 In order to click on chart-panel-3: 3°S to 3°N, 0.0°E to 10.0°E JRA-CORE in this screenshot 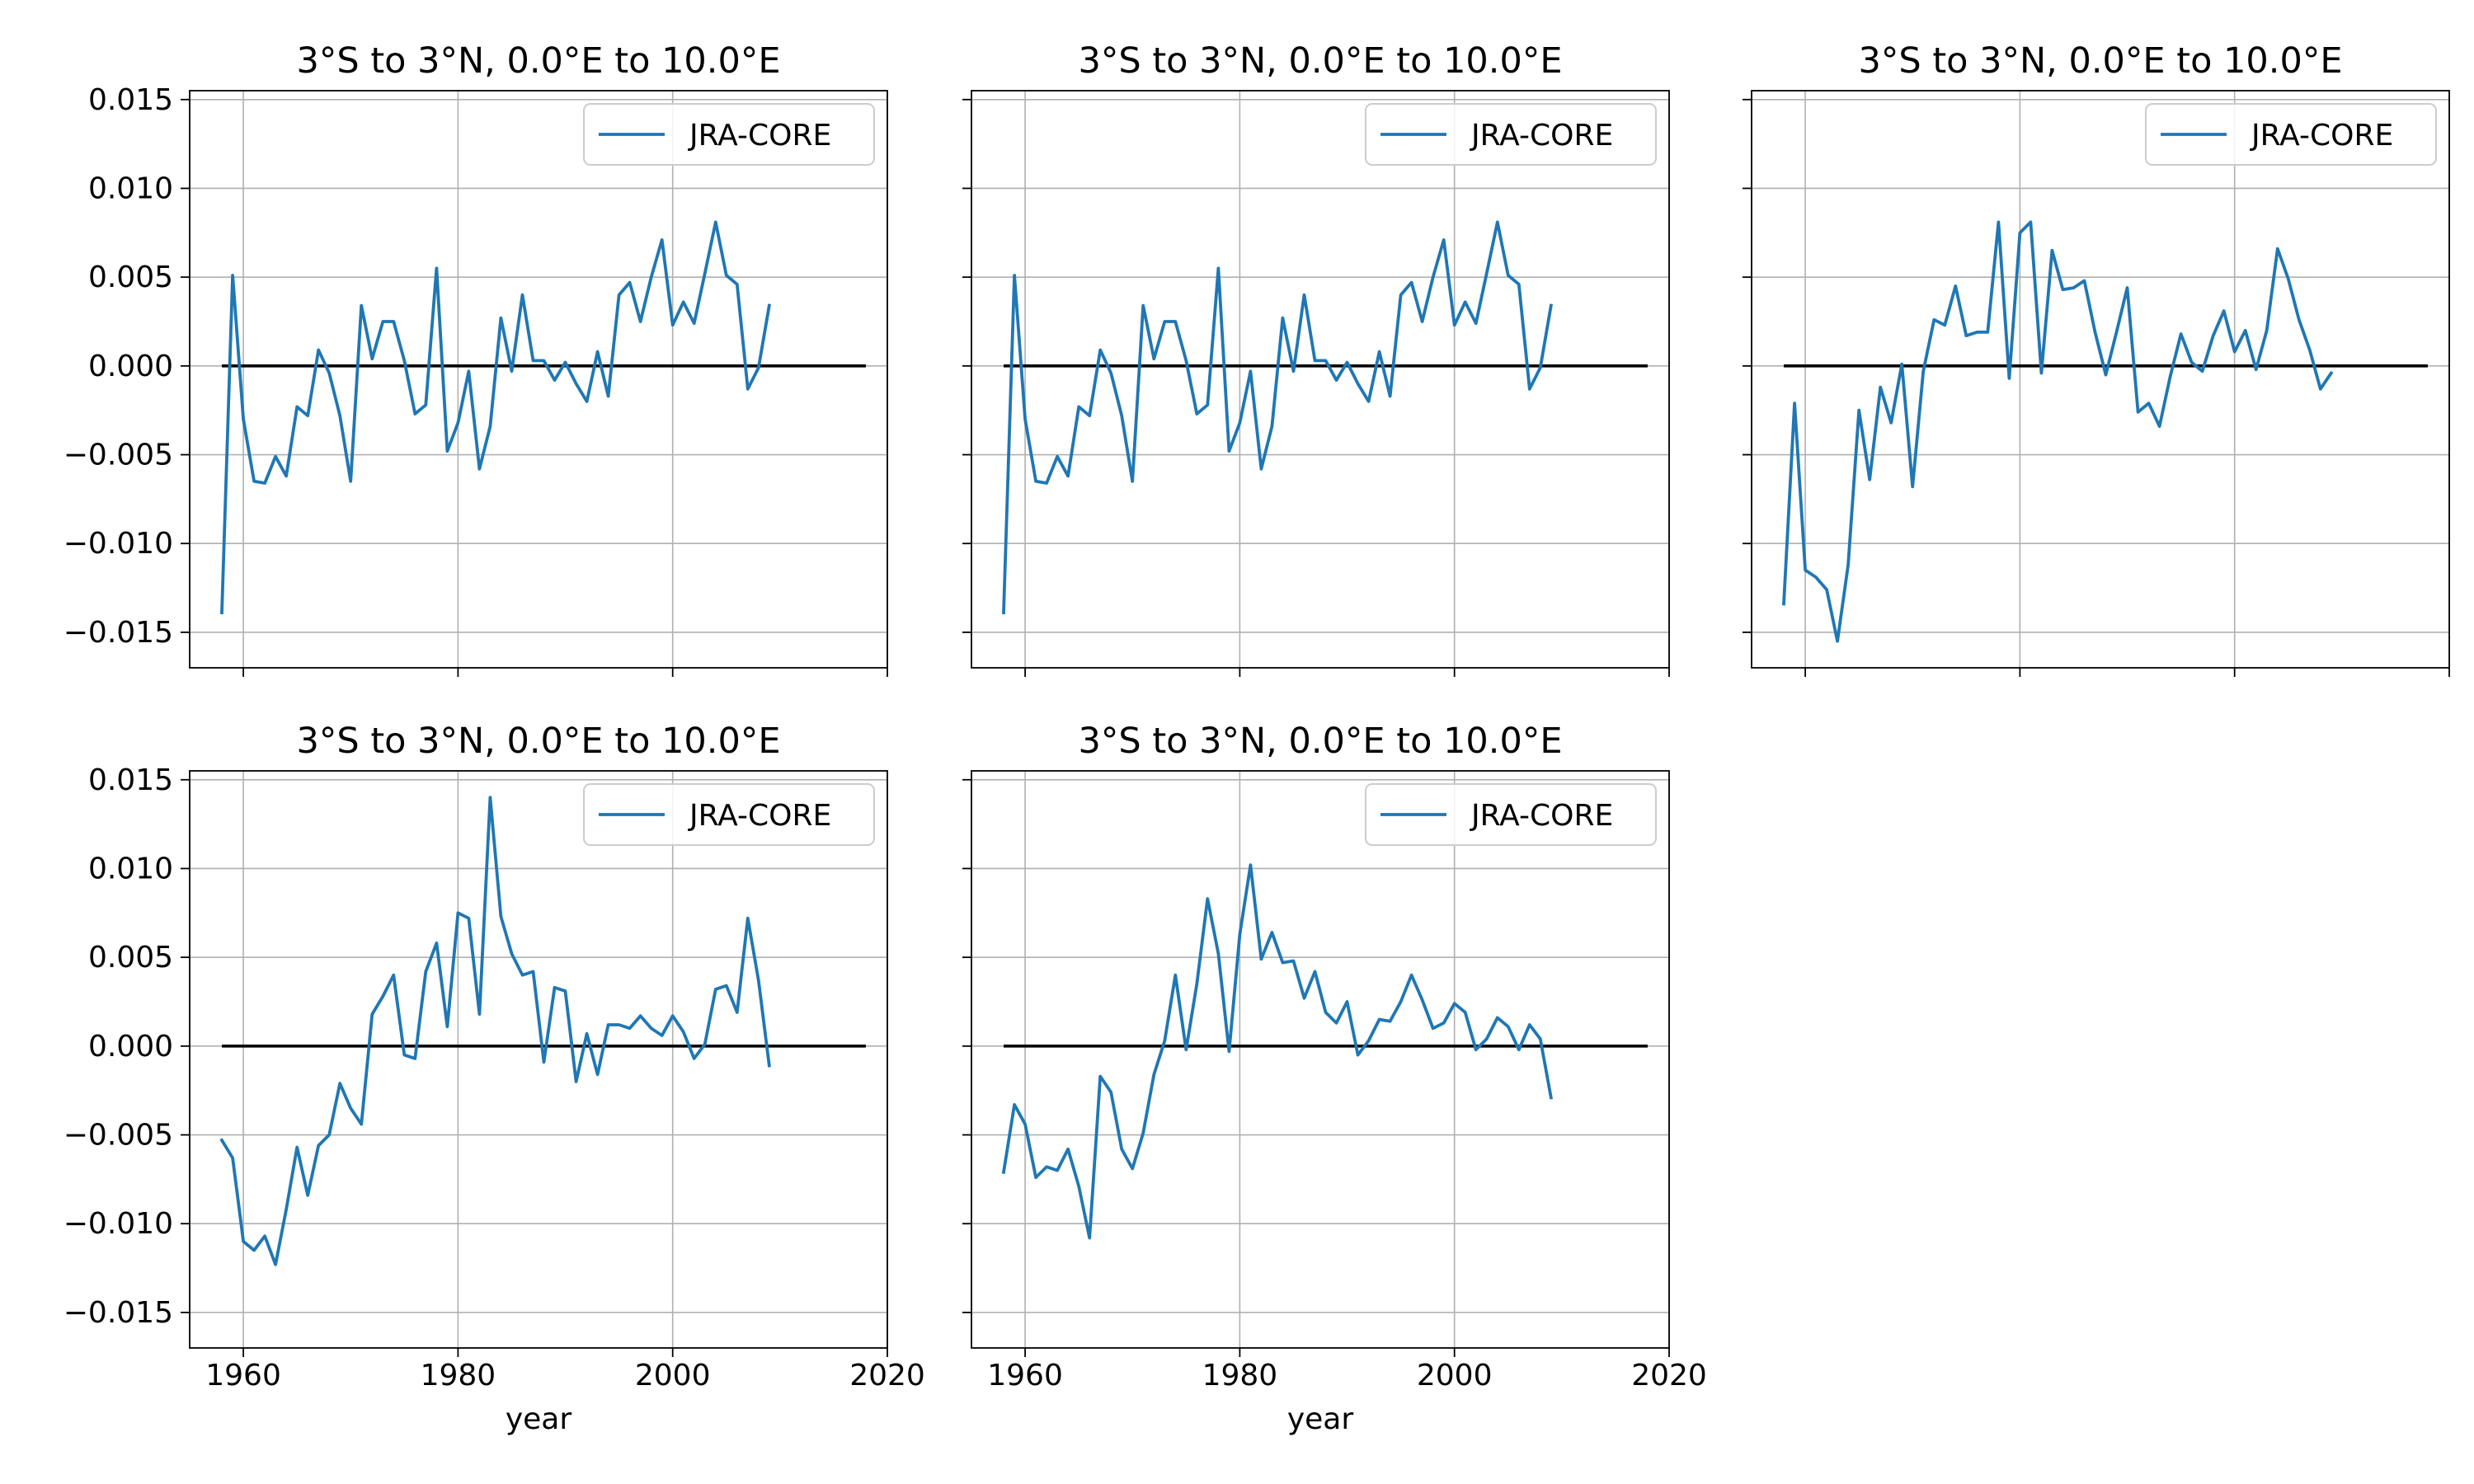, I will do `click(2096, 358)`.